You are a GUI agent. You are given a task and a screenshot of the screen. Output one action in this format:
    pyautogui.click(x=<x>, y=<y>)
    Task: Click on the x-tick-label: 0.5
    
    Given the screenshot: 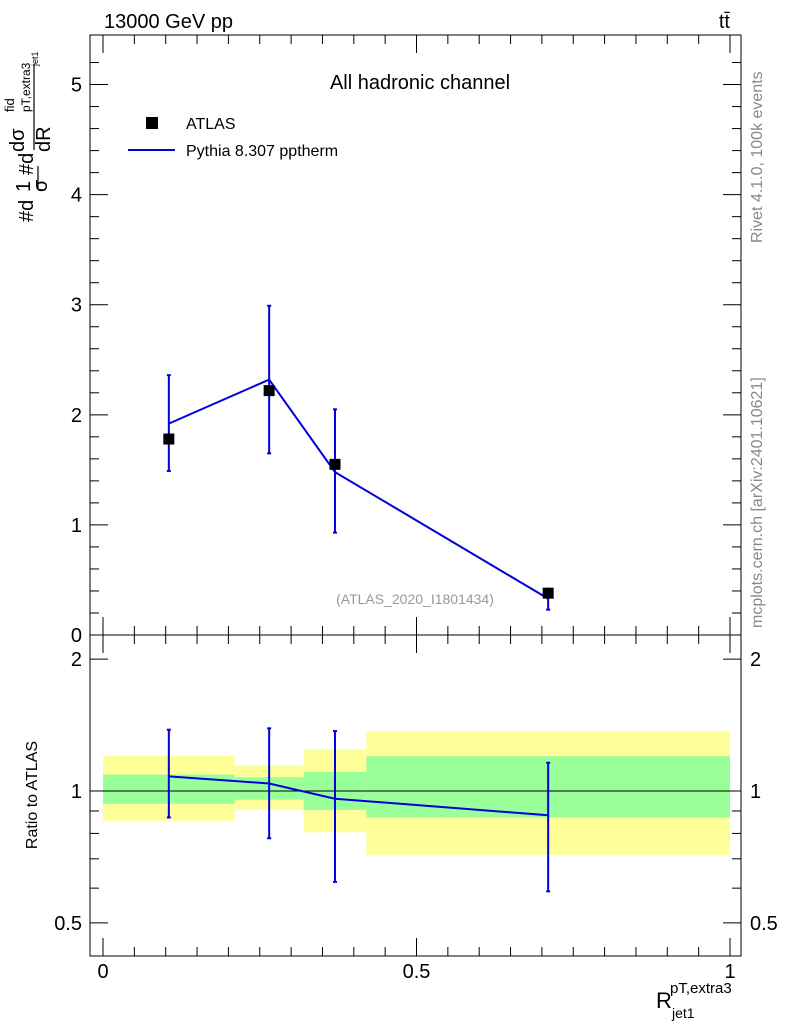 What is the action you would take?
    pyautogui.click(x=417, y=972)
    